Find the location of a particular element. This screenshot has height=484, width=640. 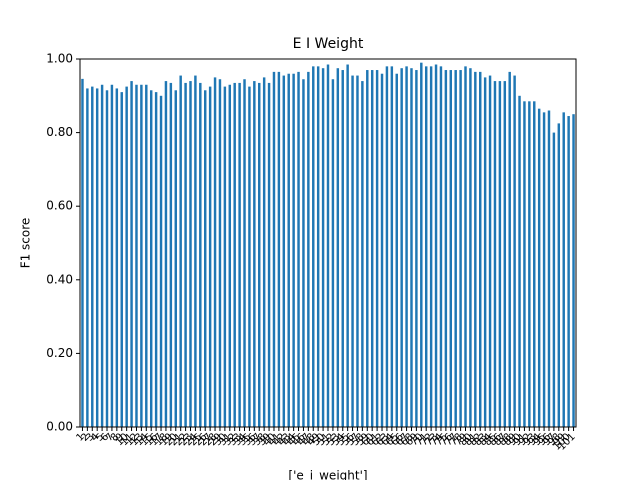

y-tick-label: 0.80 is located at coordinates (59, 132).